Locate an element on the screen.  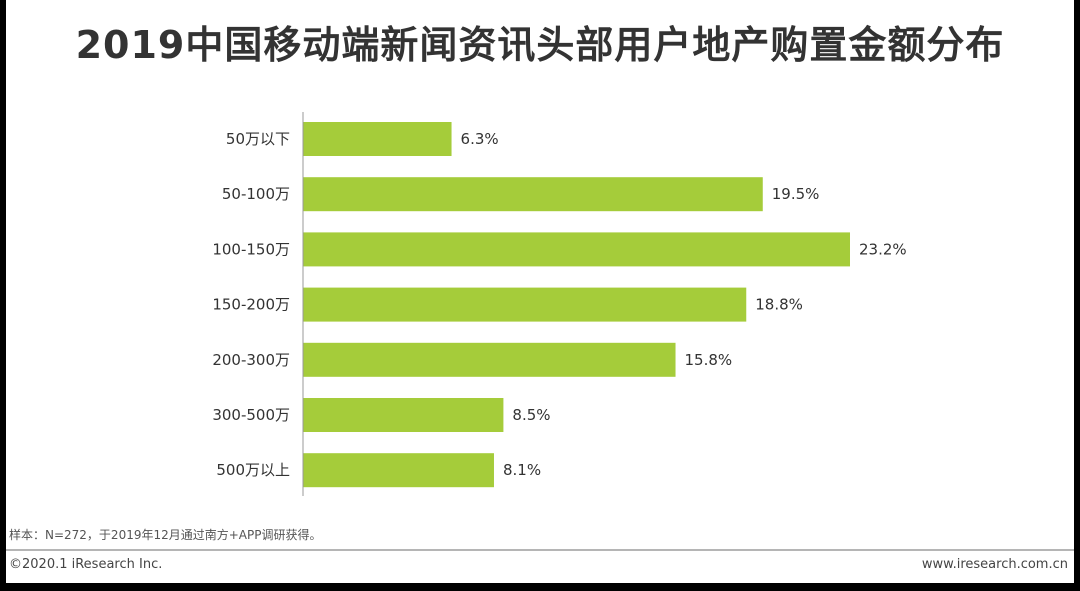
copyright-text: ©2020.1 iResearch Inc. is located at coordinates (86, 564).